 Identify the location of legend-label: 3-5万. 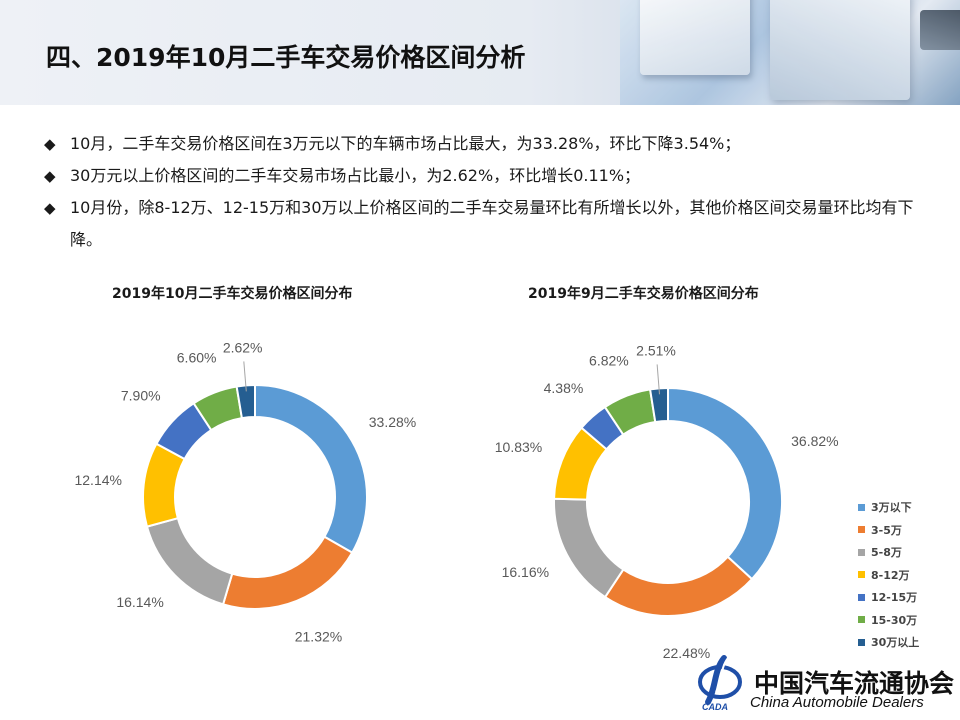
(886, 530).